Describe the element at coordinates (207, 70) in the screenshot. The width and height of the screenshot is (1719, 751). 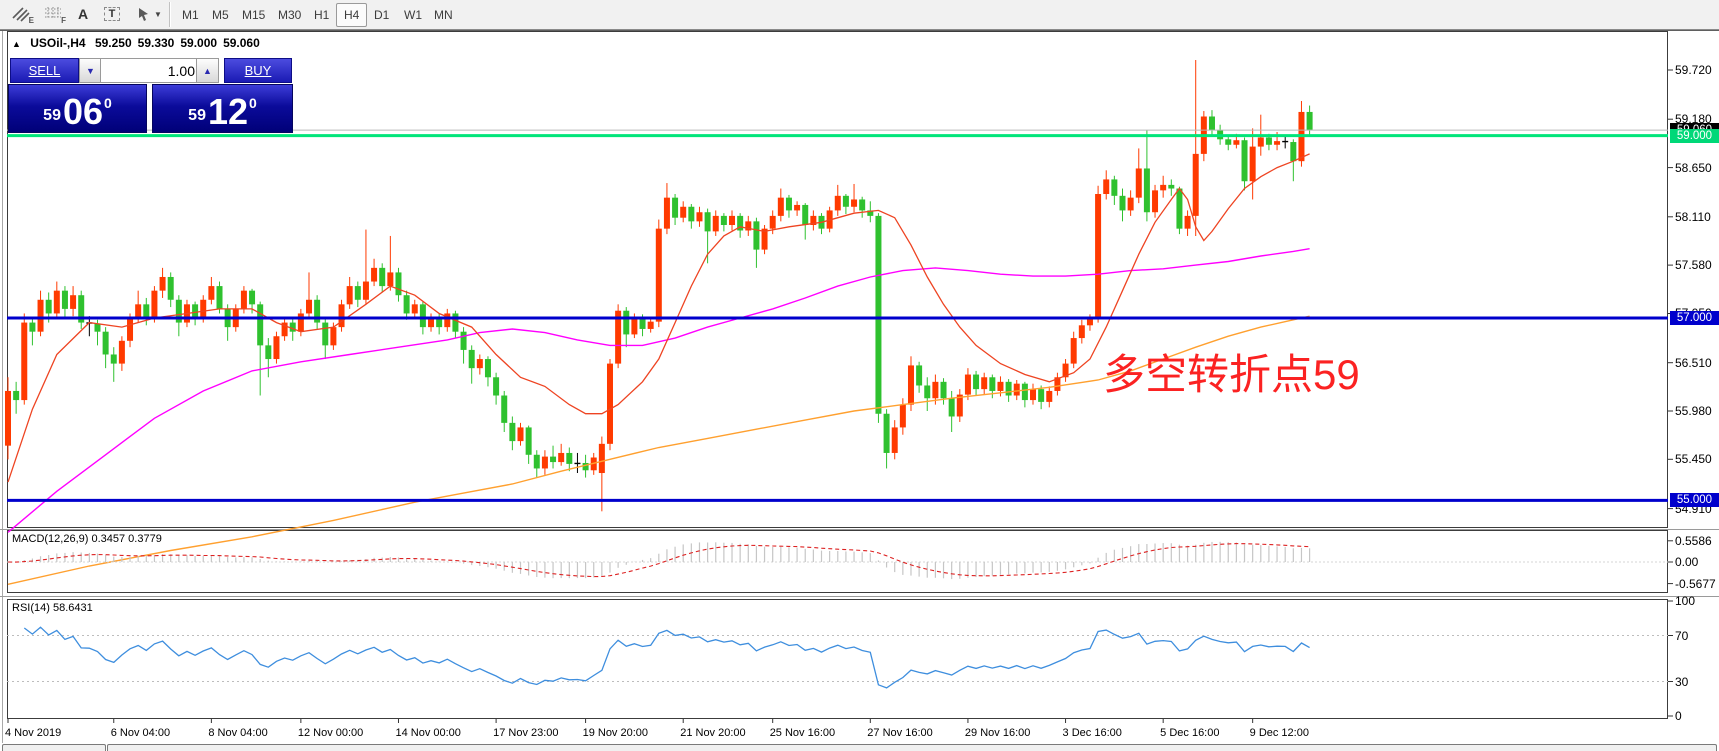
I see `volume-increase-button: ▲` at that location.